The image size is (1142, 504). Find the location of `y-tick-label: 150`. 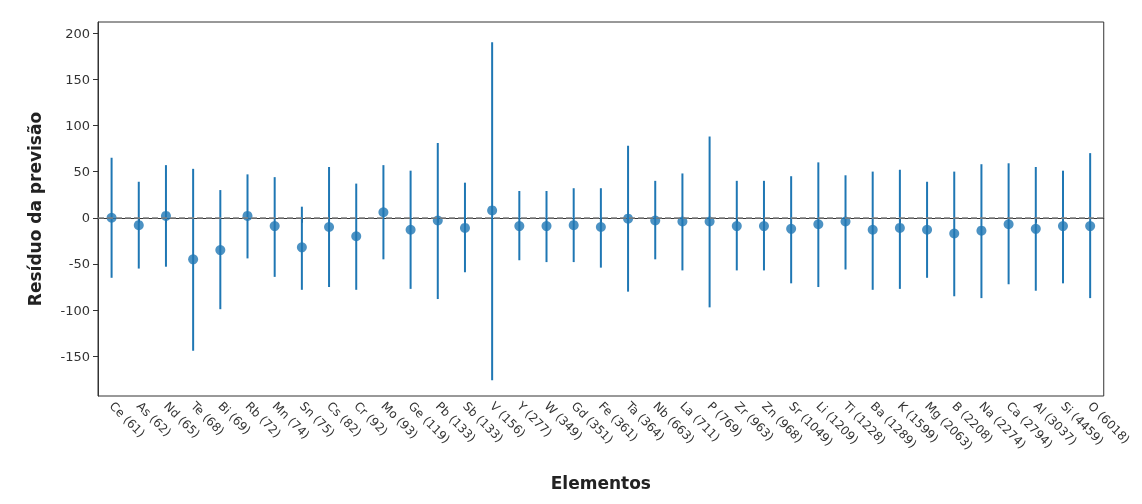

y-tick-label: 150 is located at coordinates (77, 79).